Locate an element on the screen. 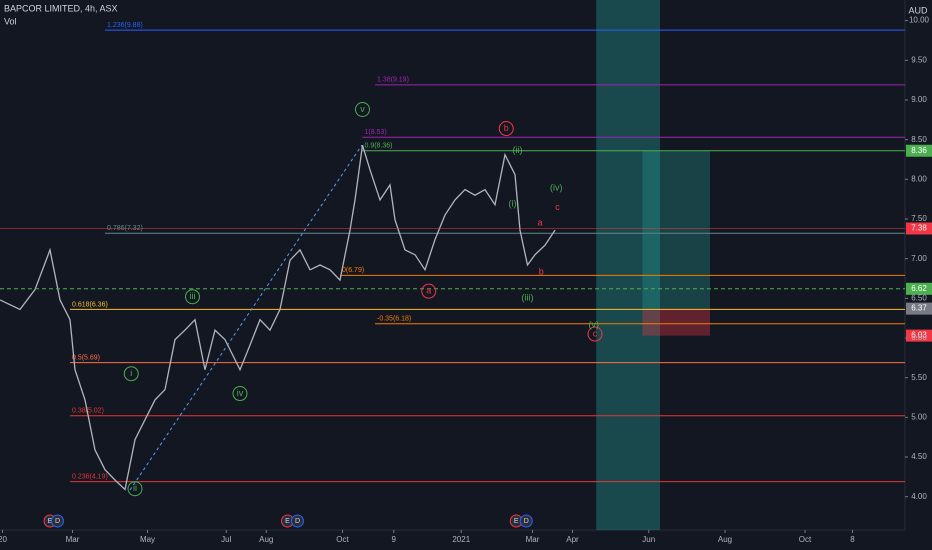 The image size is (932, 550). x-tick-label: 2021 is located at coordinates (461, 539).